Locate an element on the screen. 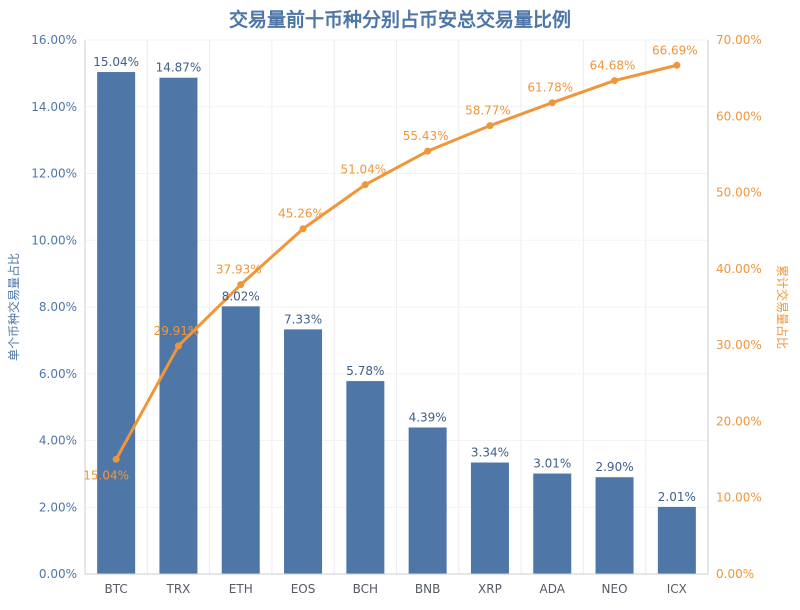  x-tick-label: ADA is located at coordinates (553, 589).